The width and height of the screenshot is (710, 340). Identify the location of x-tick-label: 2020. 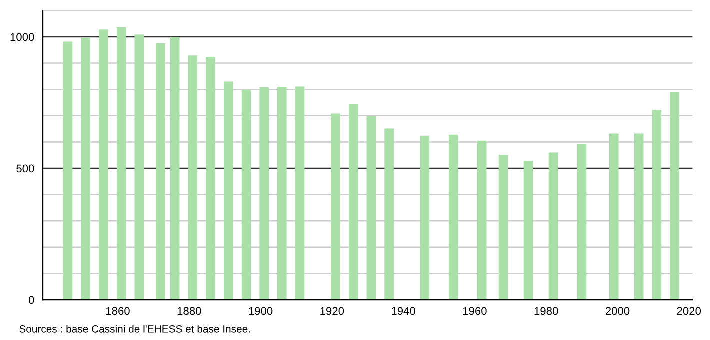
(689, 311).